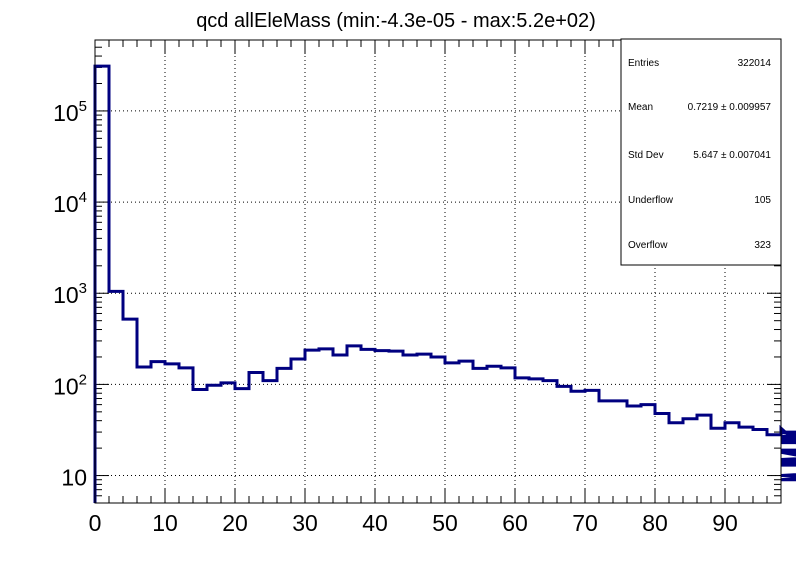  What do you see at coordinates (95, 523) in the screenshot?
I see `x-tick-label: 0` at bounding box center [95, 523].